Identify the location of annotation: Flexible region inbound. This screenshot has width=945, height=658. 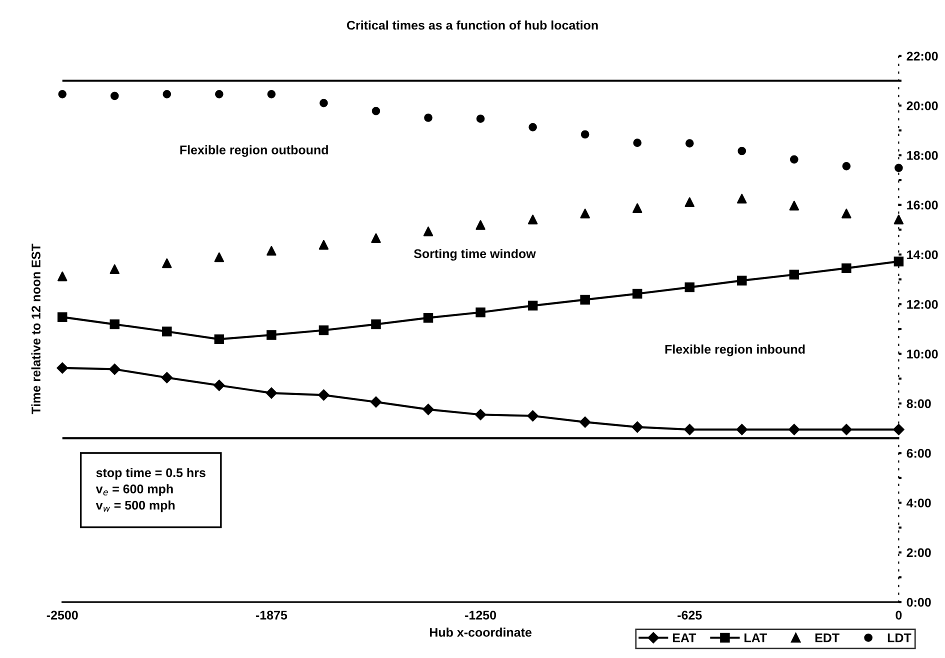
(735, 350).